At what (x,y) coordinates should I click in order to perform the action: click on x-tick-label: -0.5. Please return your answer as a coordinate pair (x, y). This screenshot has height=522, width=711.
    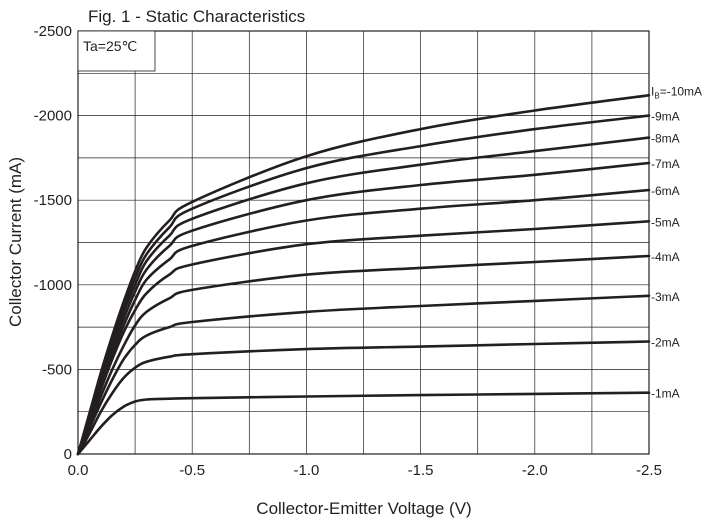
    Looking at the image, I should click on (192, 470).